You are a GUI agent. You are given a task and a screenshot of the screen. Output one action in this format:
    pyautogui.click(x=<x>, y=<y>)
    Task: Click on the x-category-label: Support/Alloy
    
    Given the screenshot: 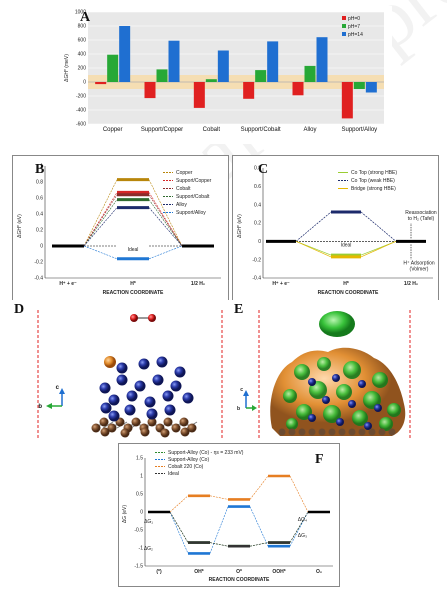 What is the action you would take?
    pyautogui.click(x=359, y=130)
    